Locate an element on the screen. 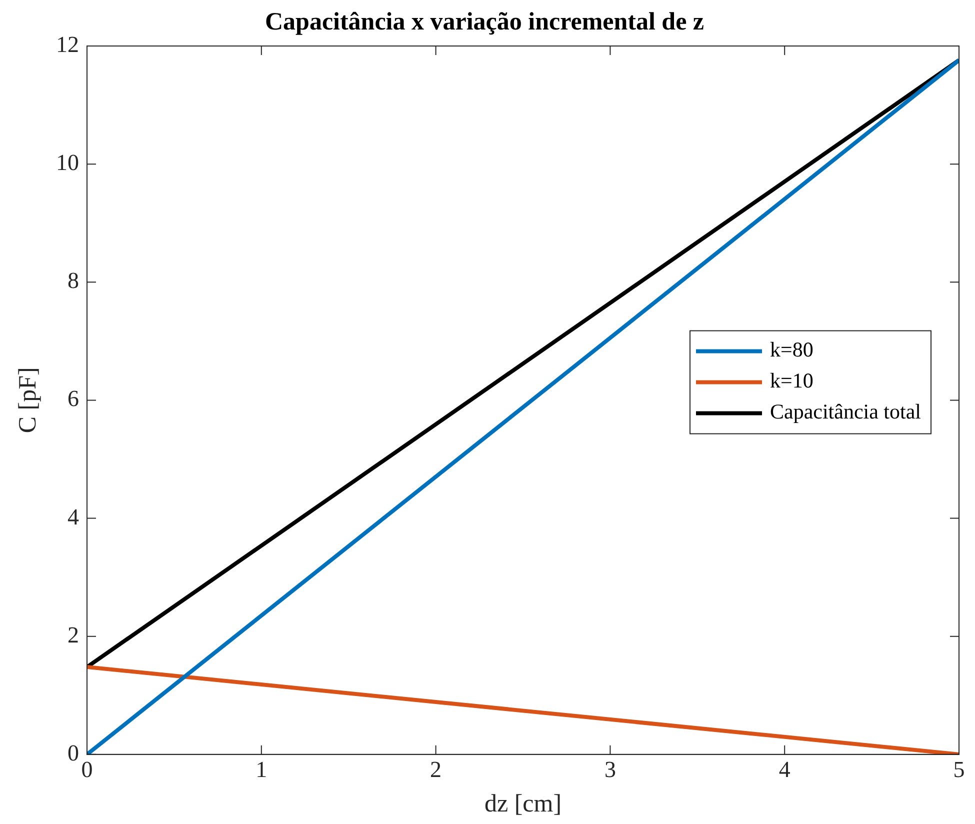  legend-label: Capacitância total is located at coordinates (846, 412).